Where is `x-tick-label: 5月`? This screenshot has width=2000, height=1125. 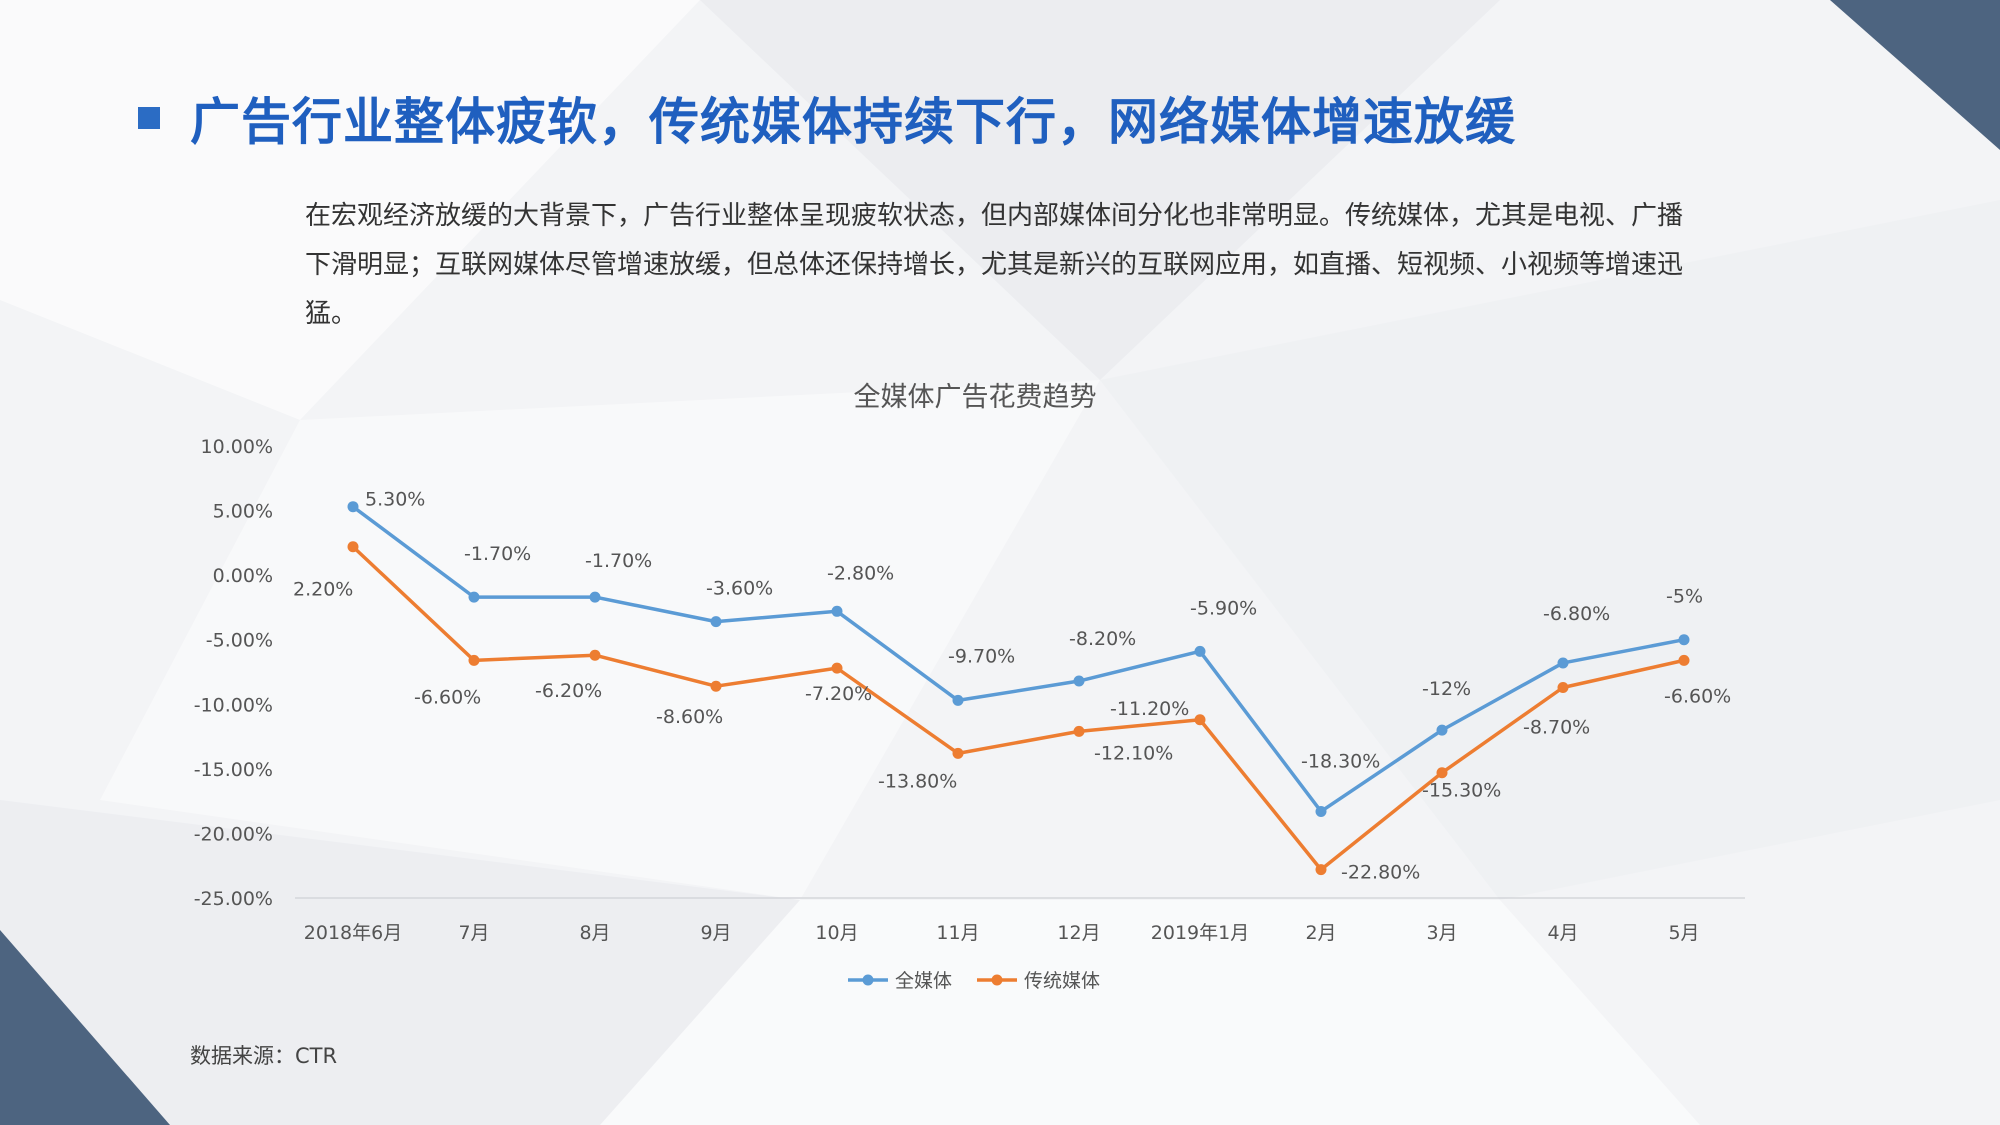 x-tick-label: 5月 is located at coordinates (1683, 933).